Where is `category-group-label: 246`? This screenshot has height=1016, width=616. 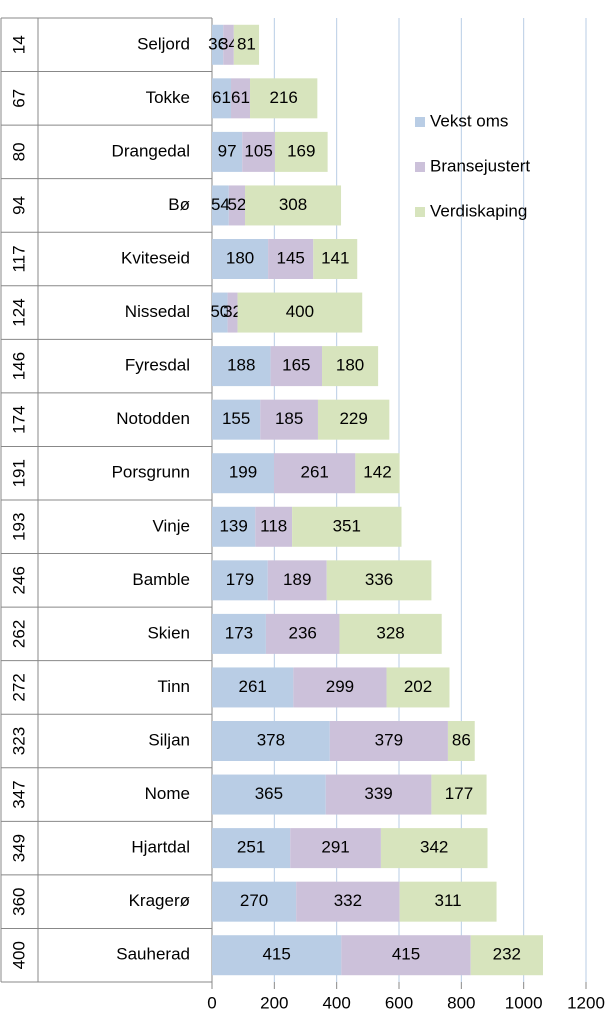 category-group-label: 246 is located at coordinates (18, 580).